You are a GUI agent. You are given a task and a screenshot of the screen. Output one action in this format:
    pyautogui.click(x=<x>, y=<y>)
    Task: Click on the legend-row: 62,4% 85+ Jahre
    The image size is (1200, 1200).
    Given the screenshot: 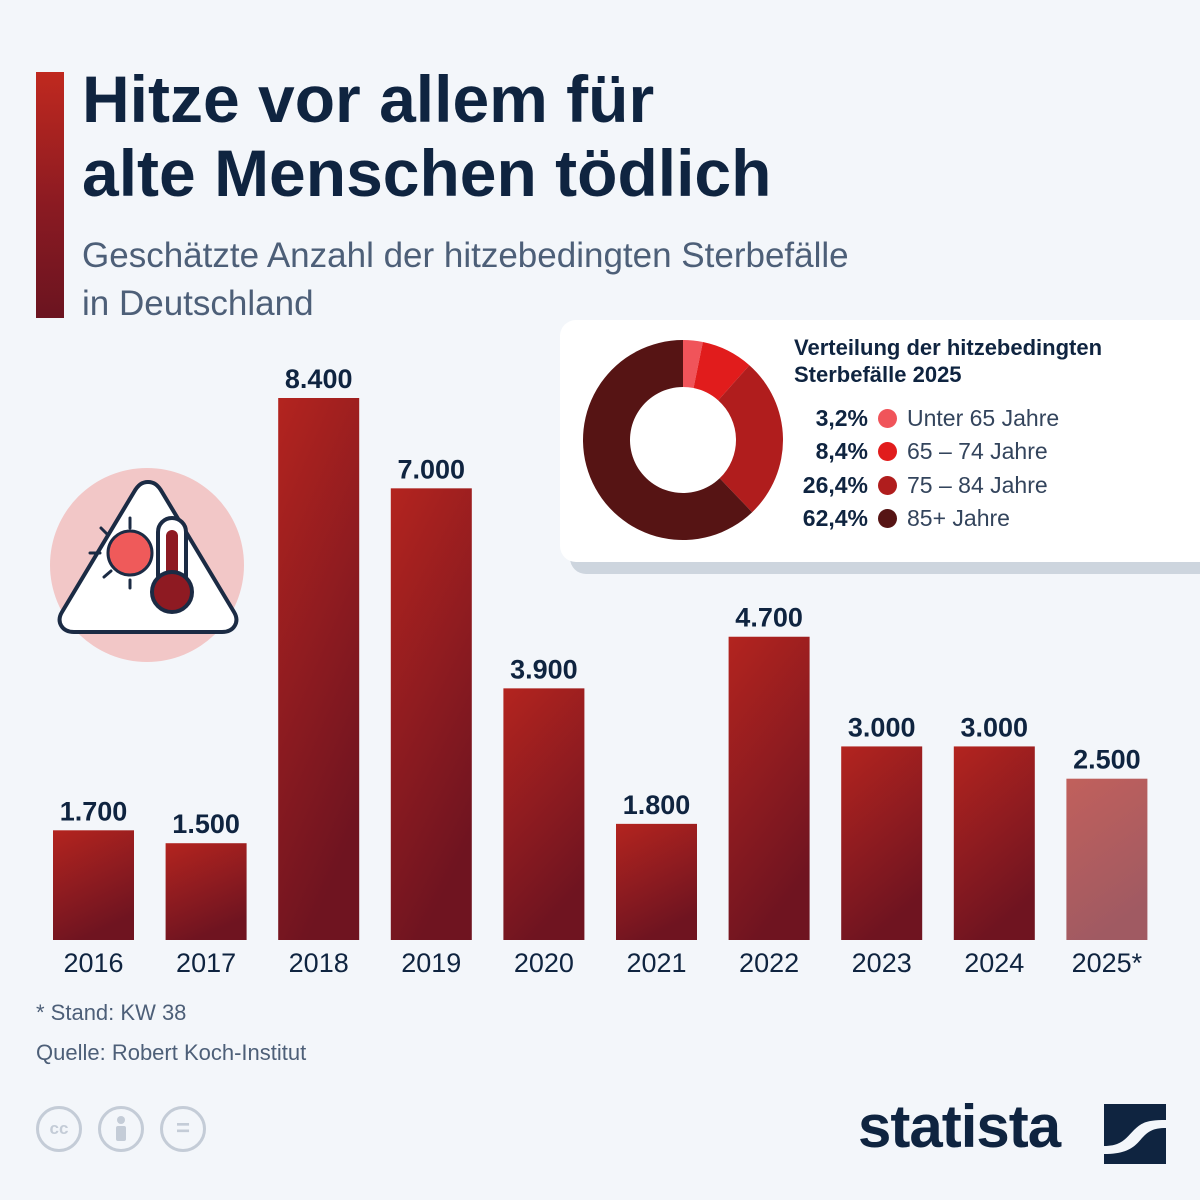 What is the action you would take?
    pyautogui.click(x=895, y=519)
    